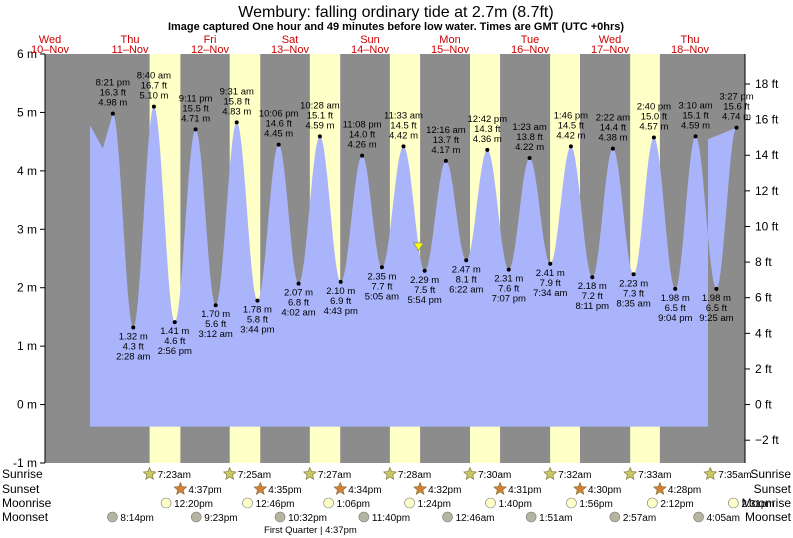  Describe the element at coordinates (446, 140) in the screenshot. I see `tide-label: 13.7 ft` at that location.